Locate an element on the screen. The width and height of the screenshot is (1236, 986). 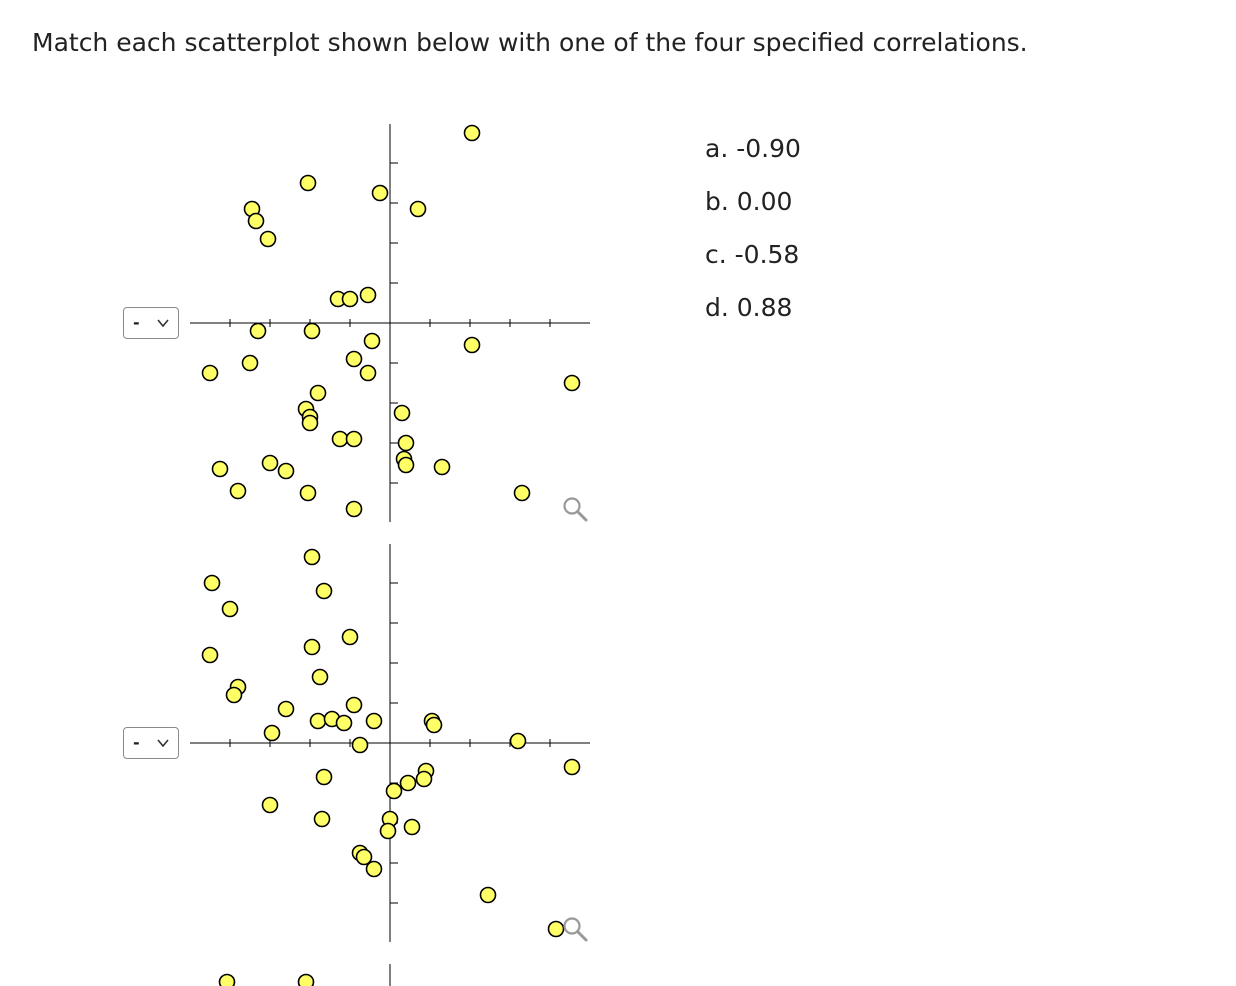
scatterplot-3-partial is located at coordinates (304, 975).